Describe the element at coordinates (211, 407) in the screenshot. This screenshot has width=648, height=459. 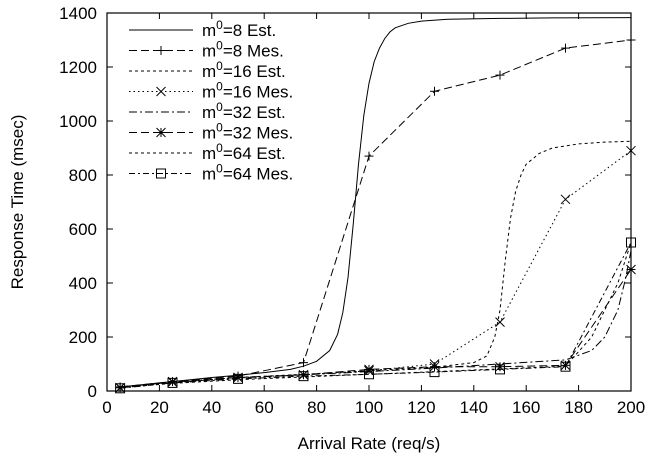
I see `x-tick-label: 40` at that location.